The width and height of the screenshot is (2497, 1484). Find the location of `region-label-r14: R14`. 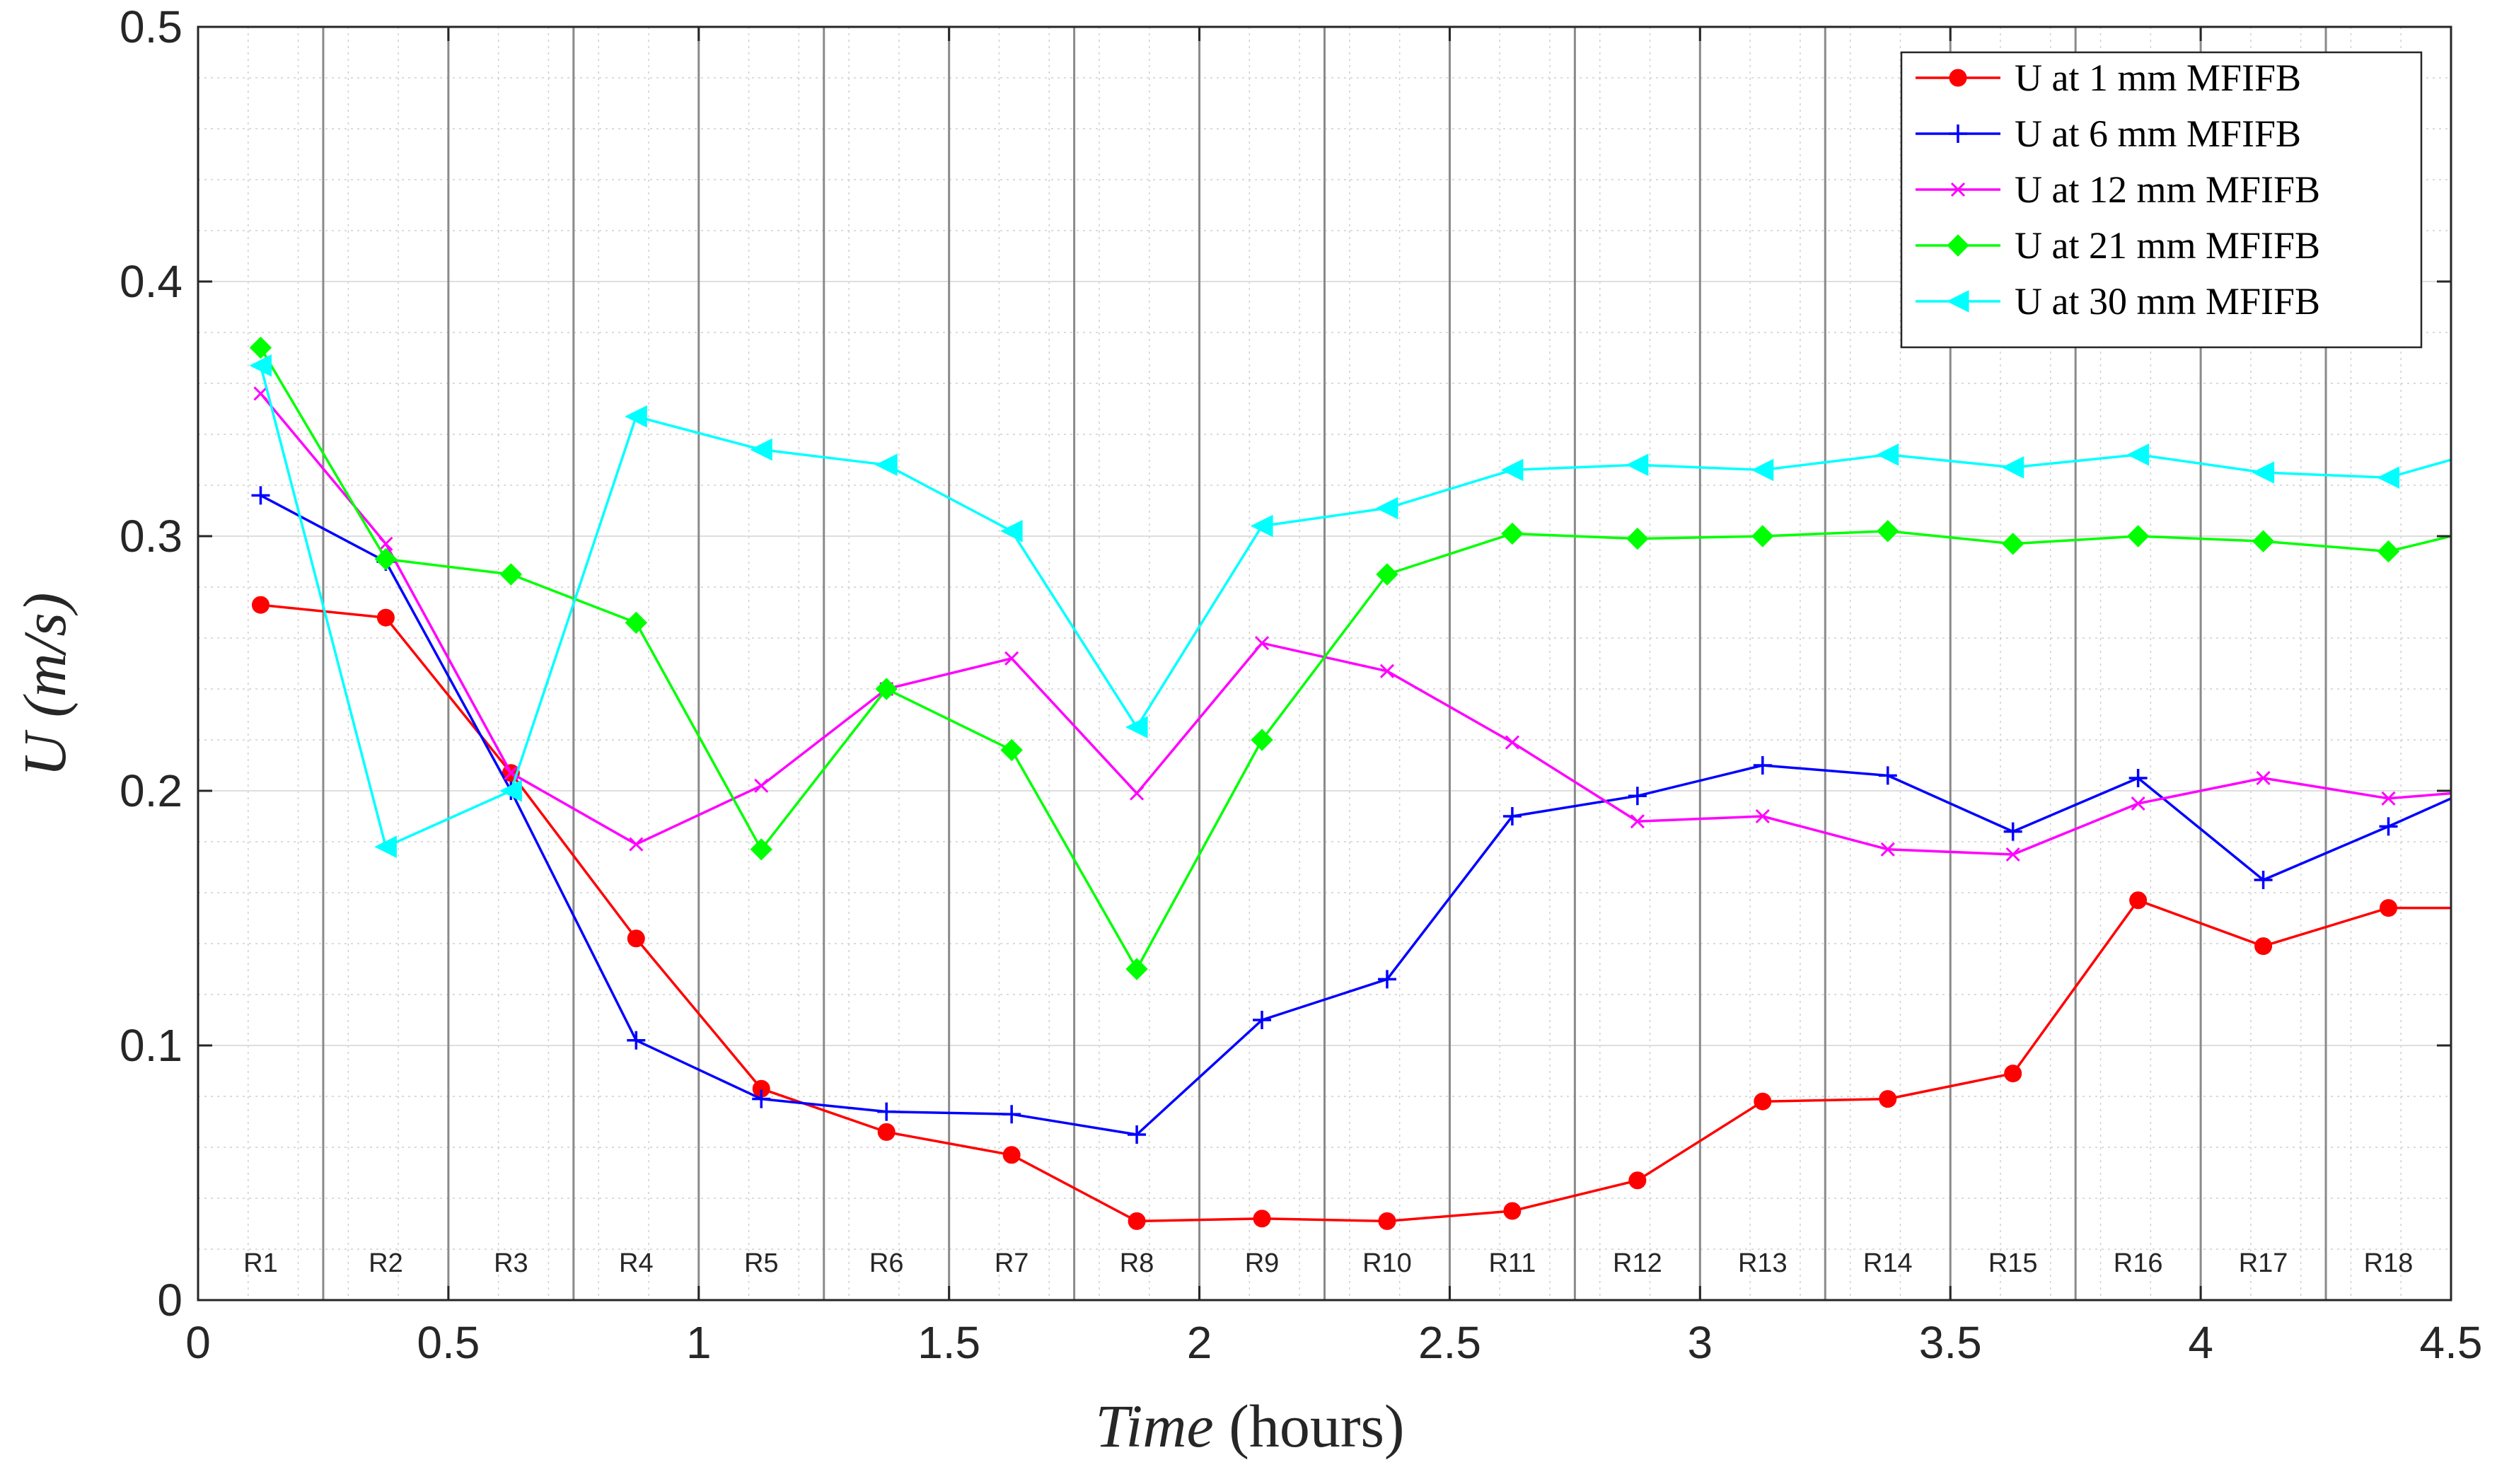

region-label-r14: R14 is located at coordinates (1888, 1263).